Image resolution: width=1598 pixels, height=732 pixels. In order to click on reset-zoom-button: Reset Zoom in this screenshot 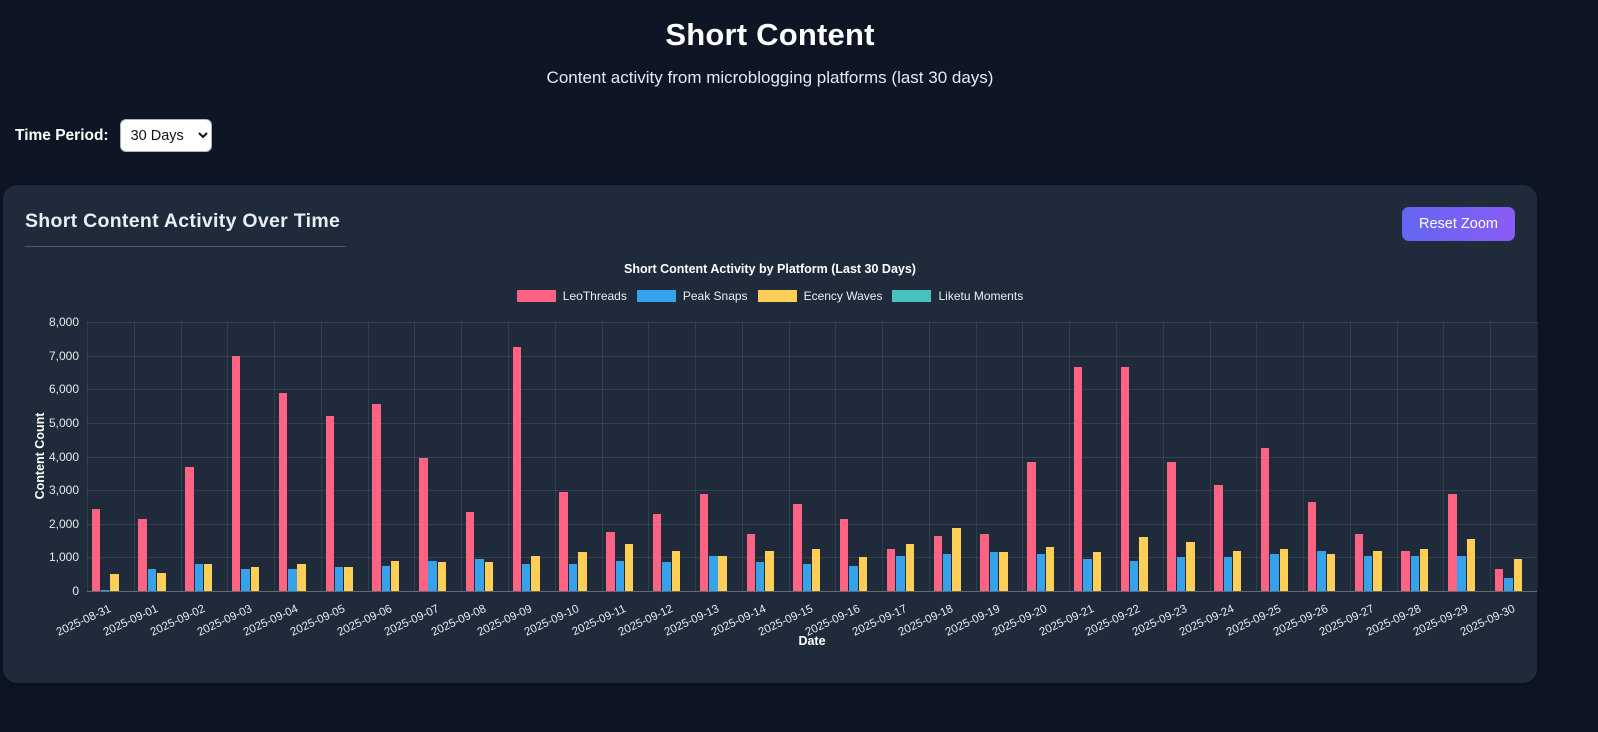, I will do `click(1458, 224)`.